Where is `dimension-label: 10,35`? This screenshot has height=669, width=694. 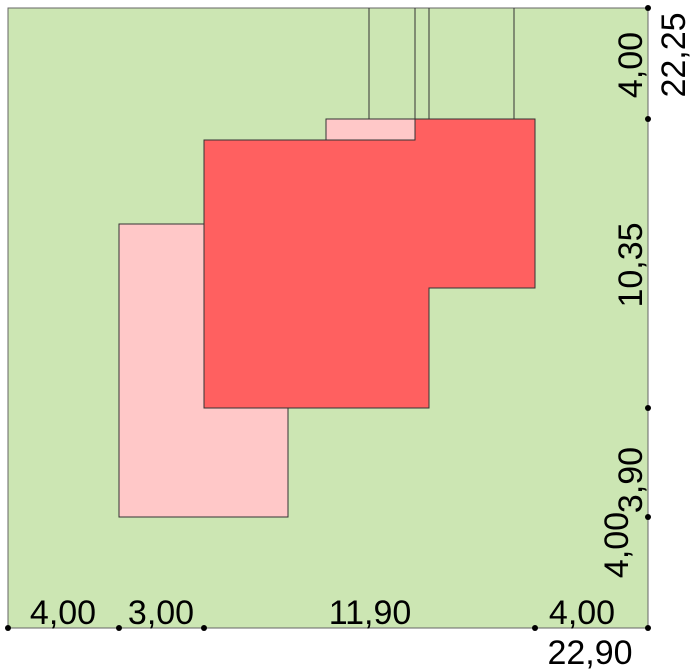
dimension-label: 10,35 is located at coordinates (631, 264).